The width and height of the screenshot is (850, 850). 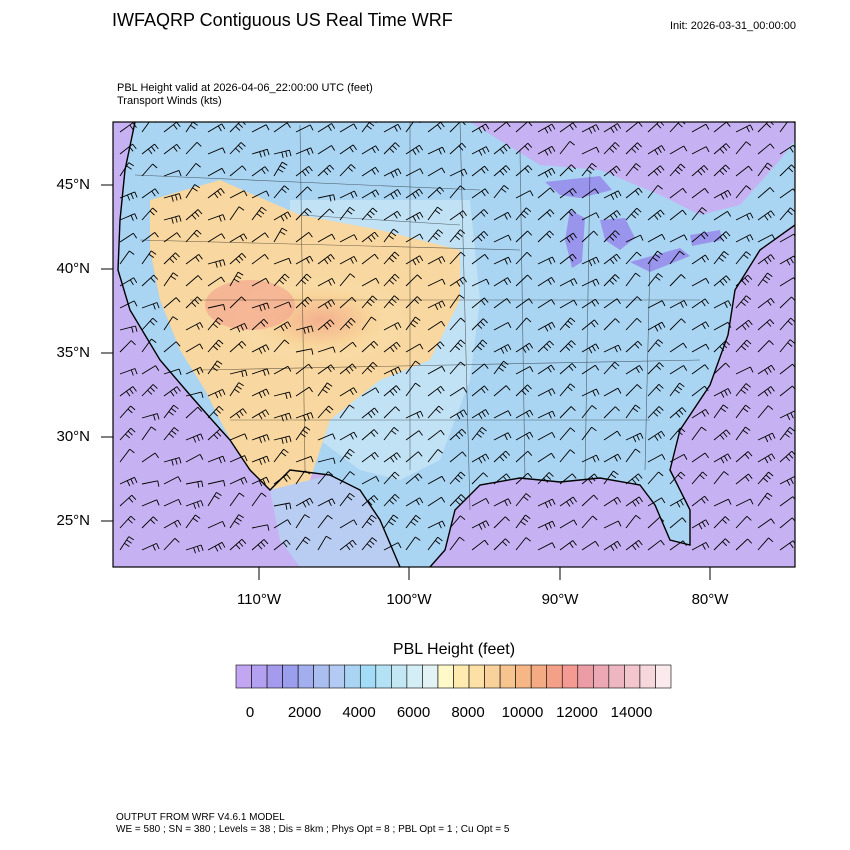 What do you see at coordinates (710, 599) in the screenshot?
I see `lon-label-80: 80°W` at bounding box center [710, 599].